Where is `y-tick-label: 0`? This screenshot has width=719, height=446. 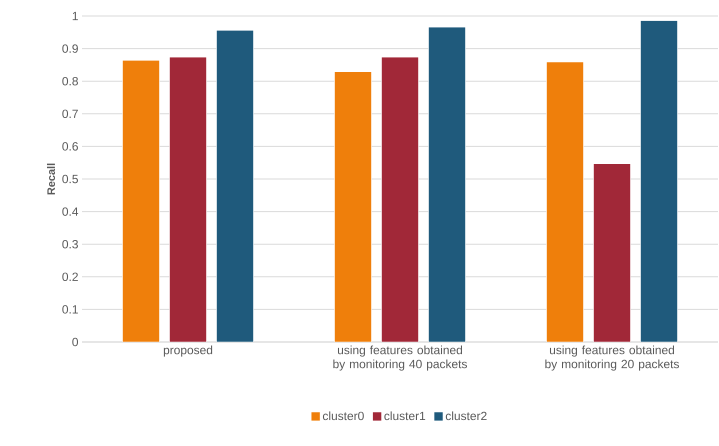 y-tick-label: 0 is located at coordinates (75, 342).